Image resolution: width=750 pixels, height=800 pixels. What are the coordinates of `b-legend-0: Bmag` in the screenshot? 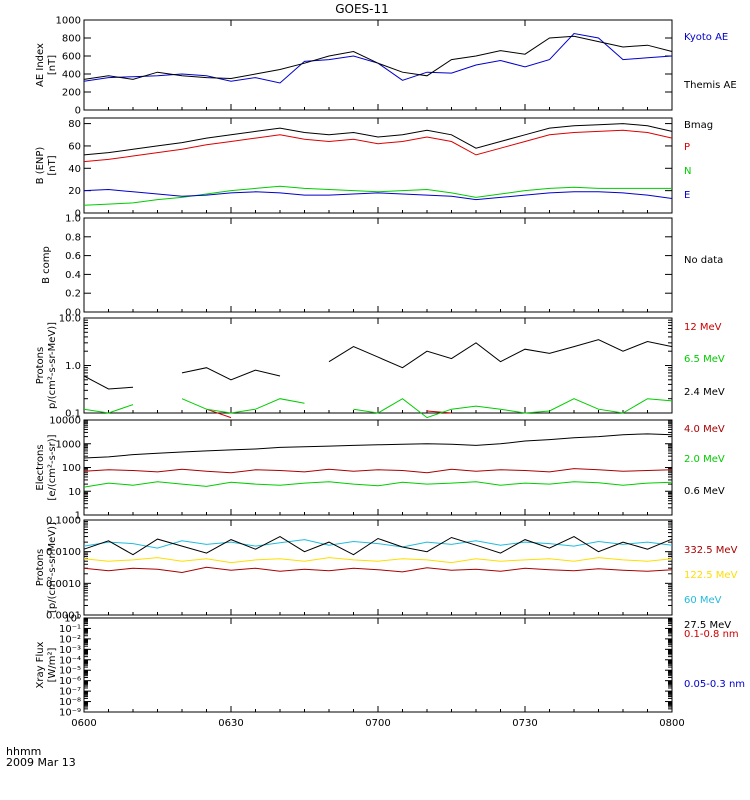 It's located at (698, 125).